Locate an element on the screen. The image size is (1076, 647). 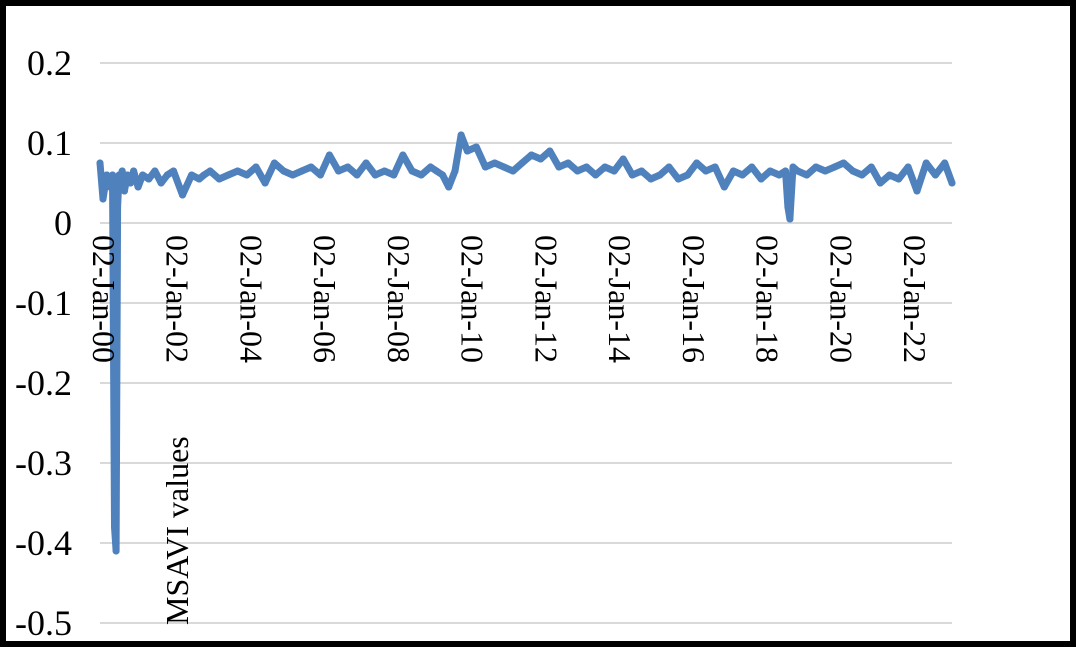
x-tick-label: 02-Jan-04 is located at coordinates (252, 299).